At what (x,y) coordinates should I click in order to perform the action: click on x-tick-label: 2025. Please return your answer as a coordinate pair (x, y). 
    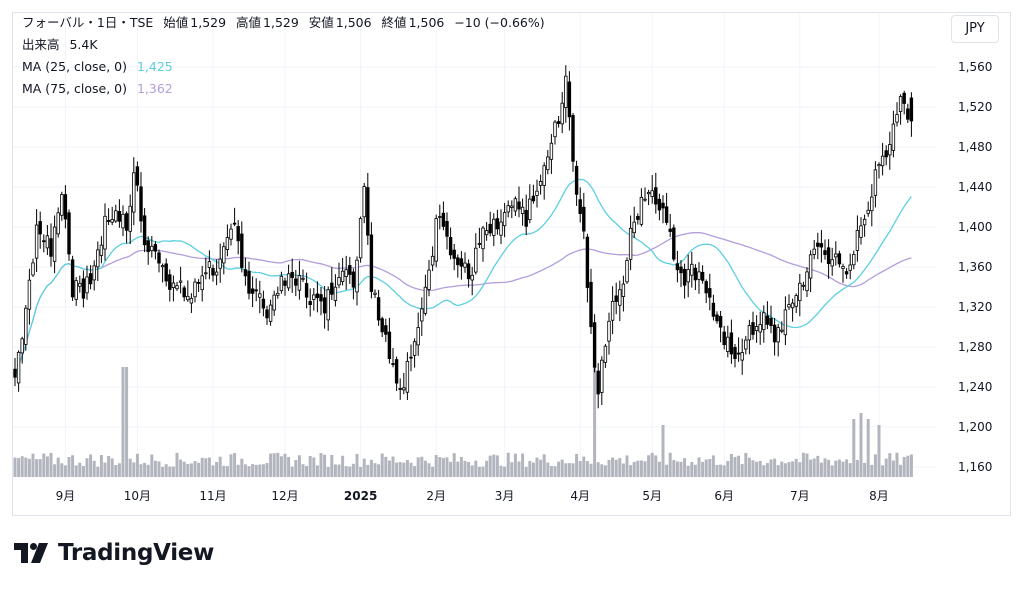
    Looking at the image, I should click on (360, 496).